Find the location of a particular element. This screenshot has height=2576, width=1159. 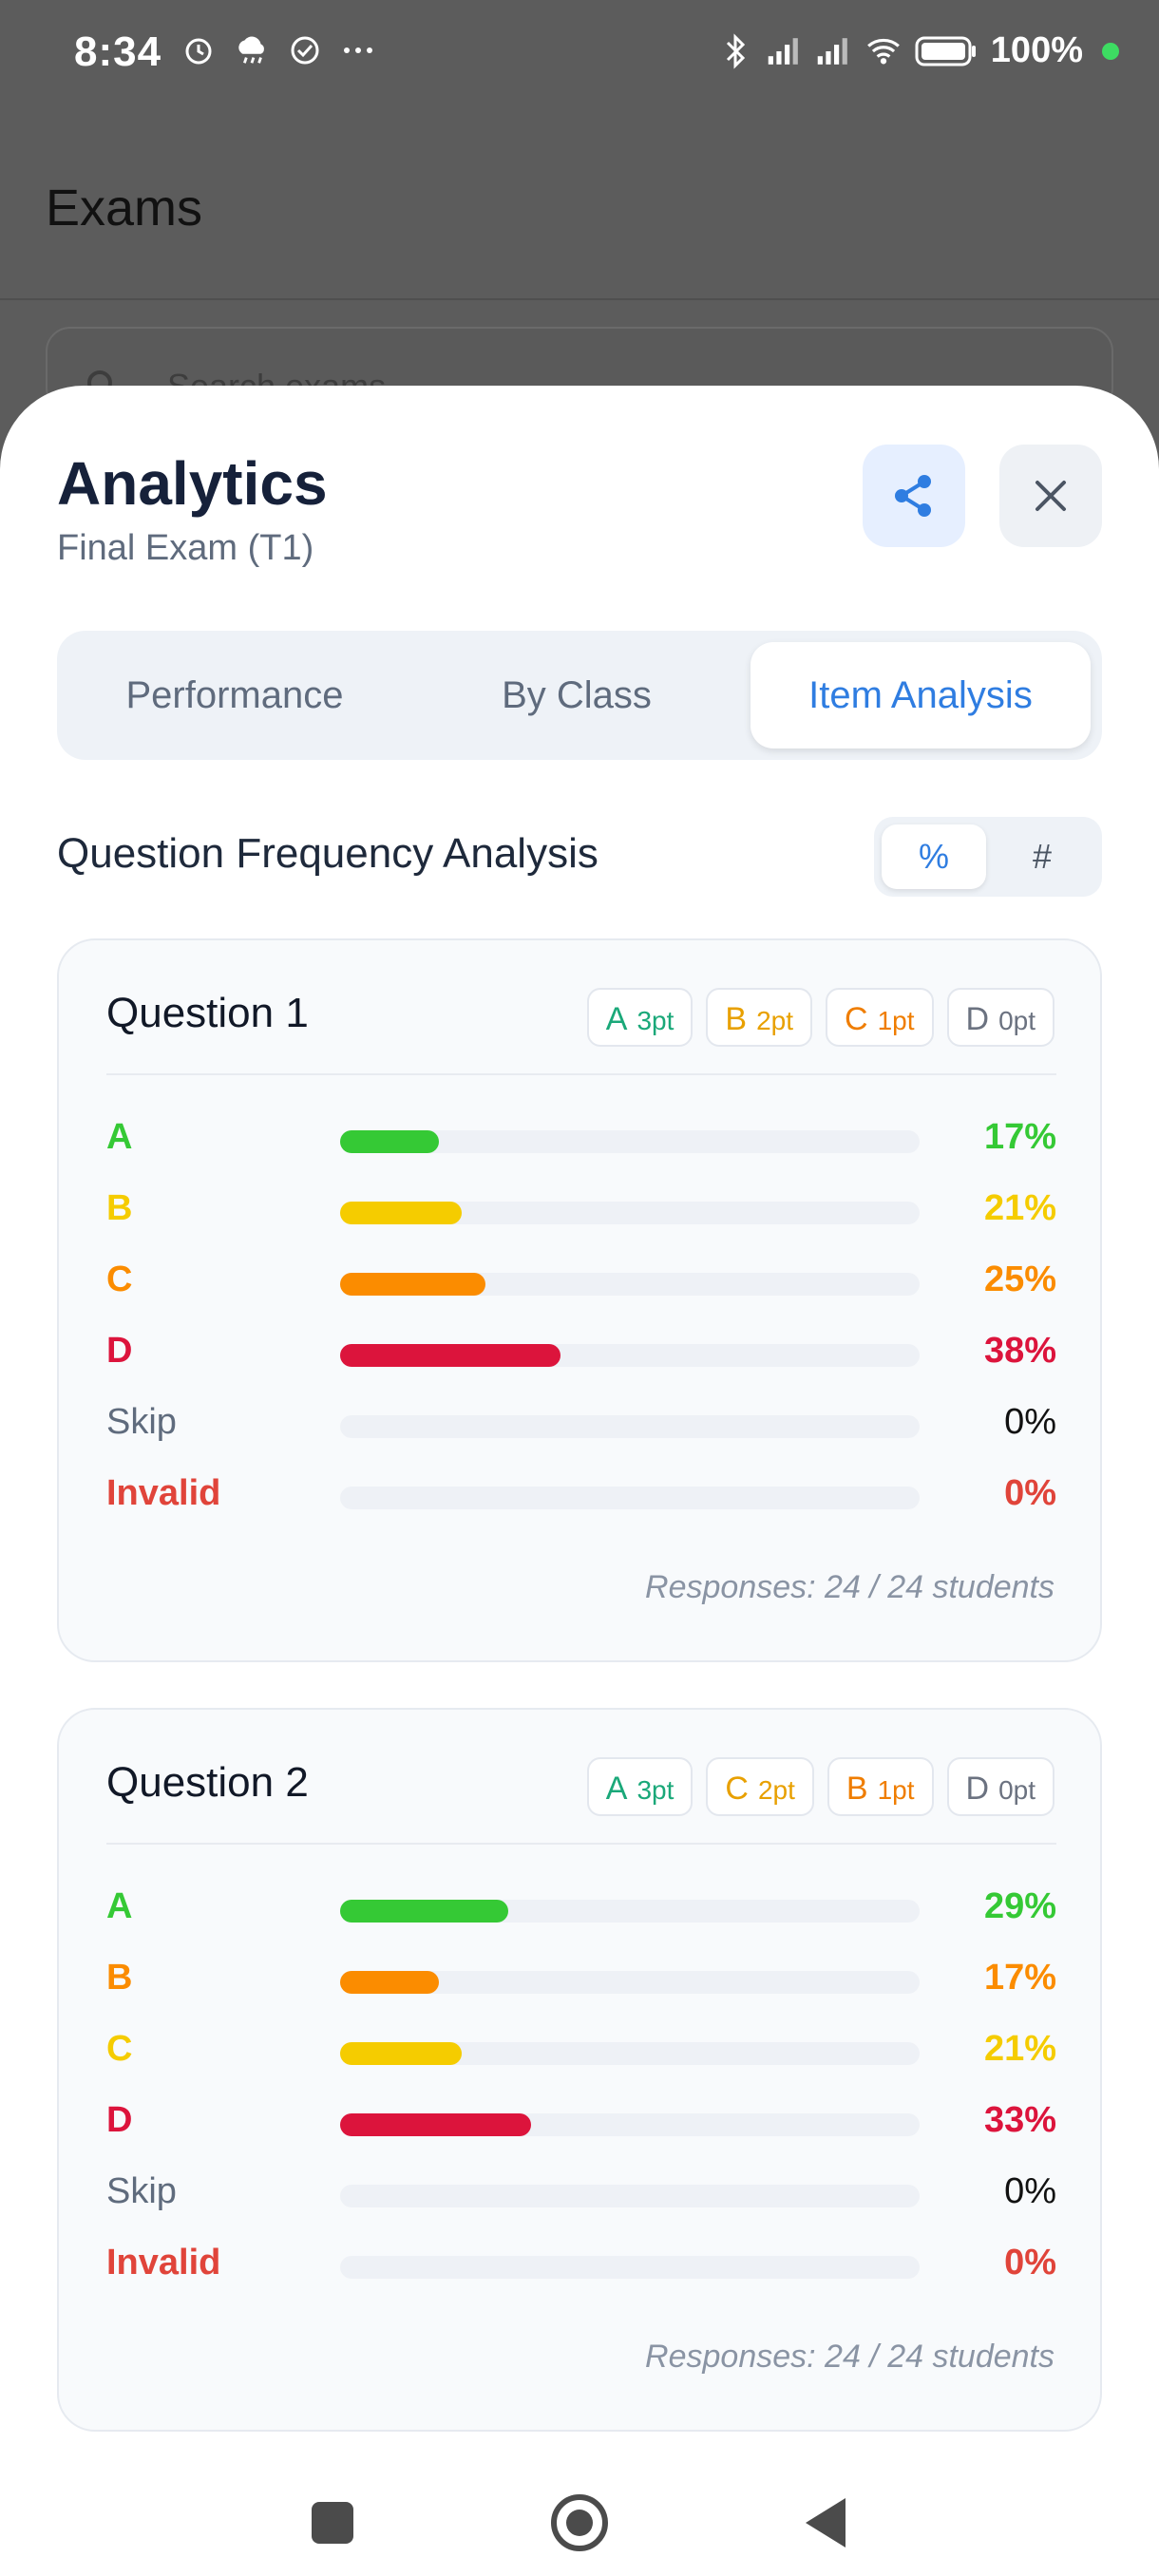

status-bar: 8:34 100% is located at coordinates (579, 52).